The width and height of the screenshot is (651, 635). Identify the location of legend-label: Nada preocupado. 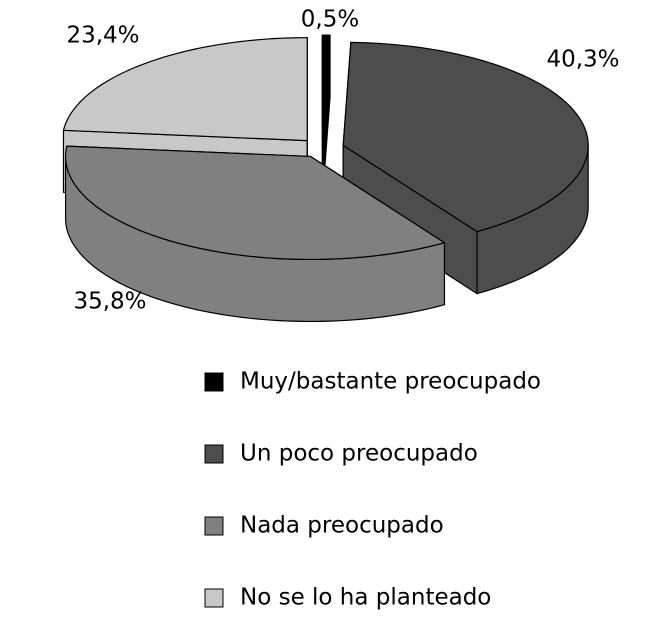
(342, 526).